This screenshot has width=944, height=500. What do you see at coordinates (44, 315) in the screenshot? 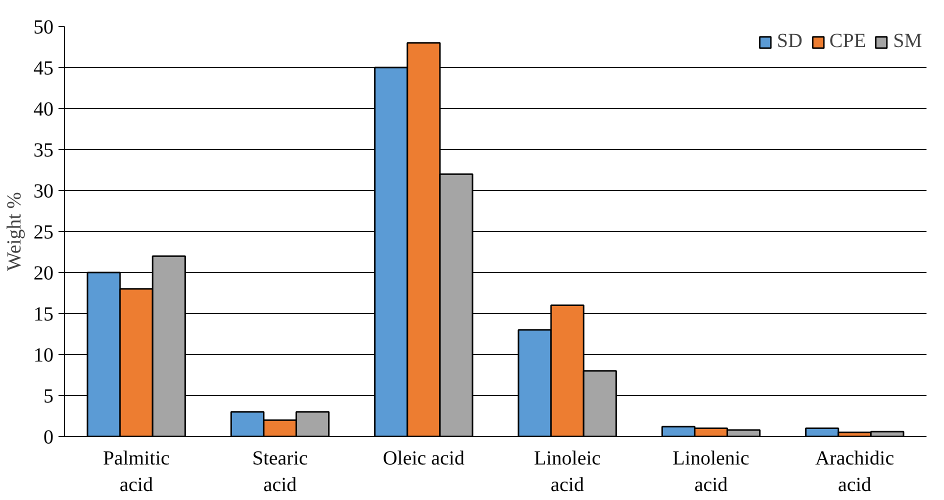
I see `y-tick-label: 15` at bounding box center [44, 315].